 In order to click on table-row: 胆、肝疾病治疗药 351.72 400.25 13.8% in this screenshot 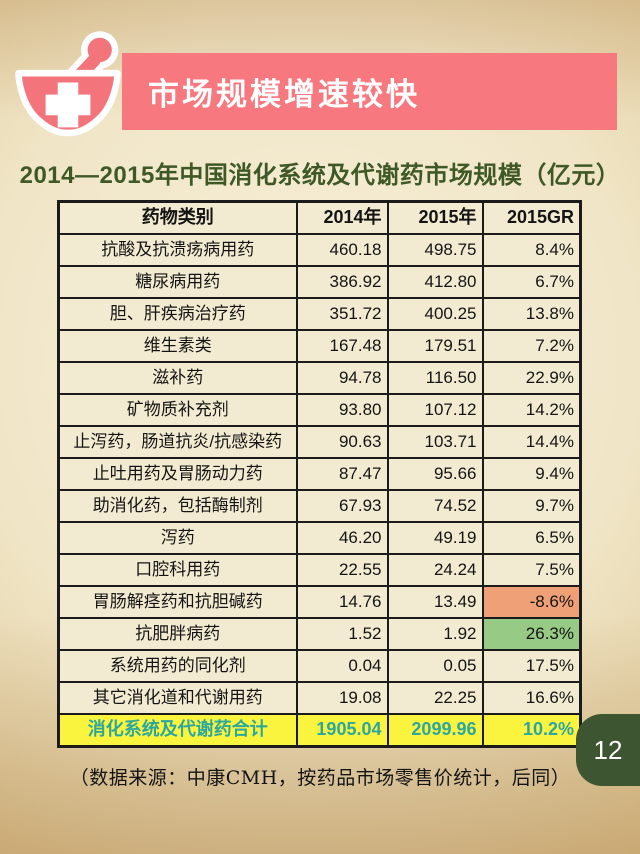, I will do `click(319, 314)`.